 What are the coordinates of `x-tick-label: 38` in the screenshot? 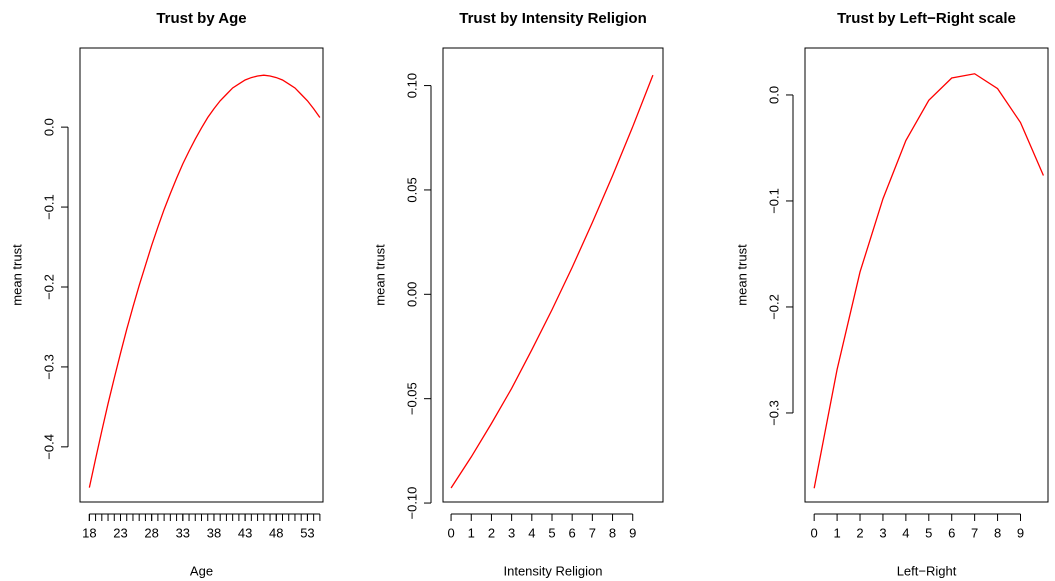 It's located at (214, 532).